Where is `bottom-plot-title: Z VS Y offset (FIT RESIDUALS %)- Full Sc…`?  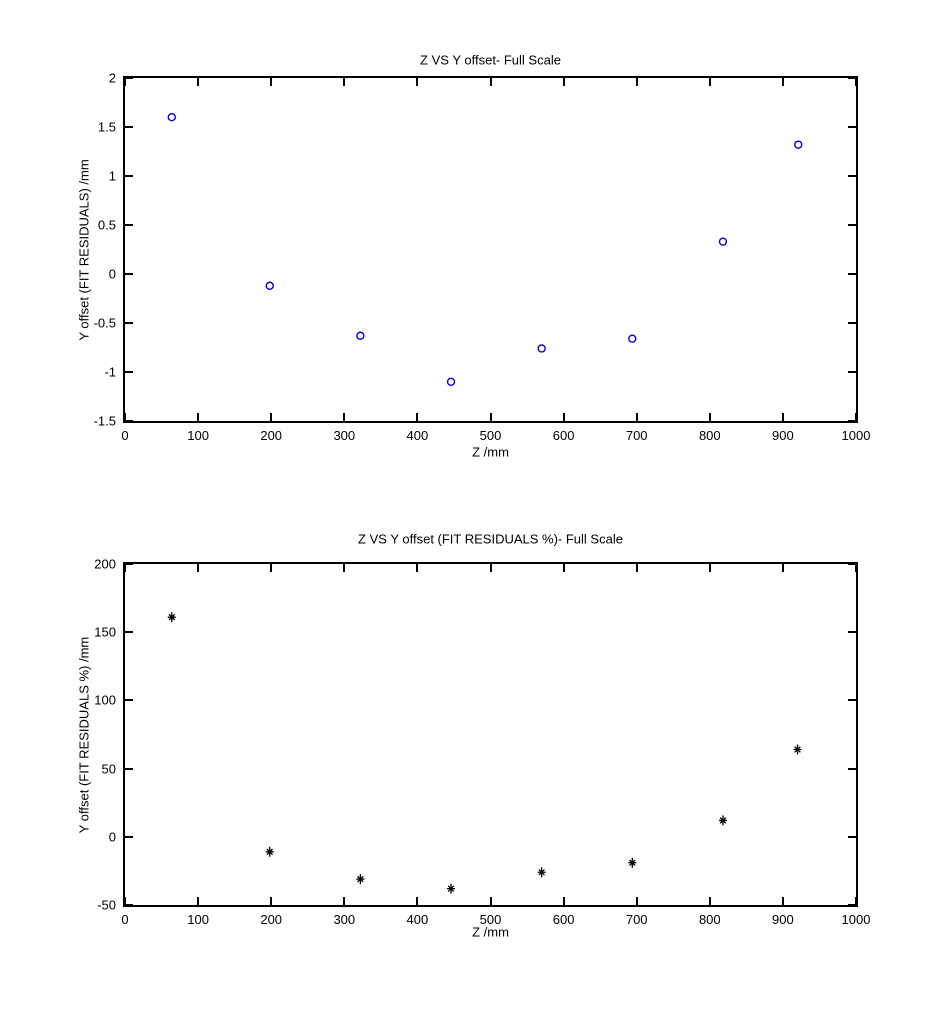
bottom-plot-title: Z VS Y offset (FIT RESIDUALS %)- Full Sc… is located at coordinates (490, 539).